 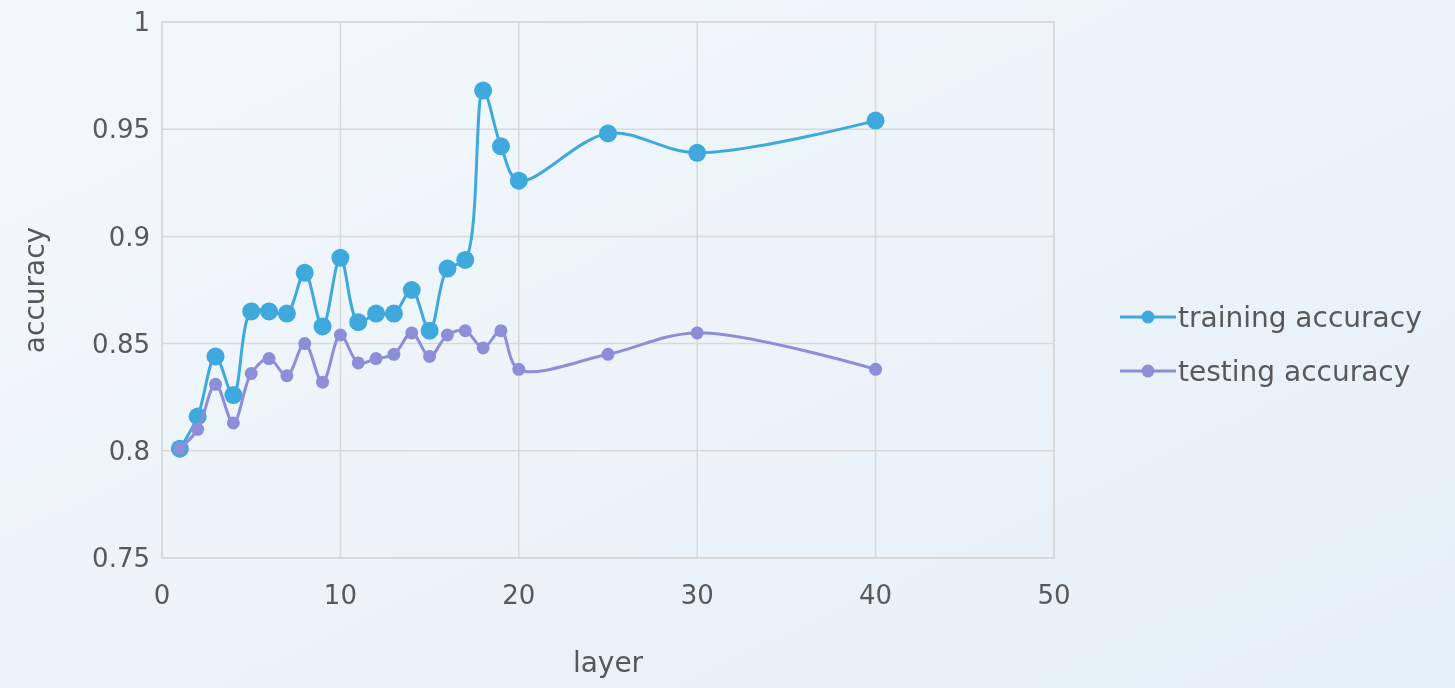 I want to click on y-axis-title: accuracy, so click(x=34, y=290).